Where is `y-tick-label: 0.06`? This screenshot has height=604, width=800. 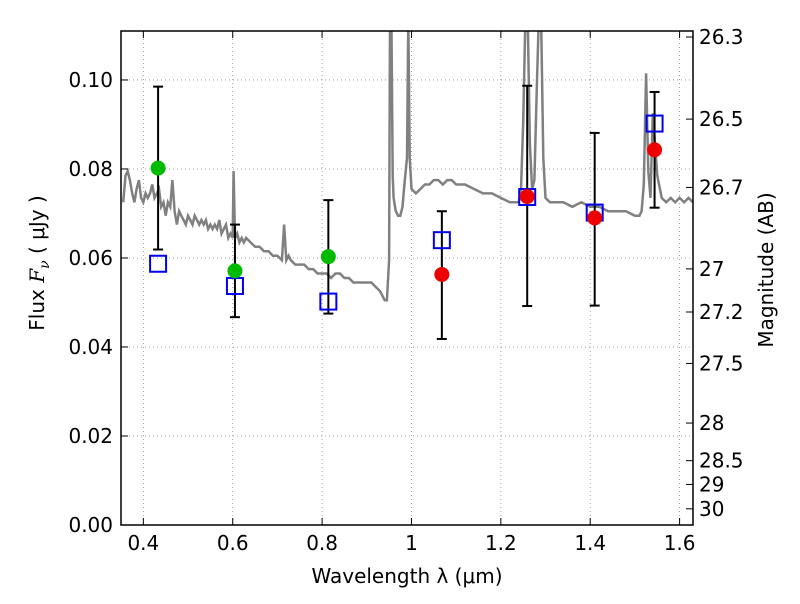
y-tick-label: 0.06 is located at coordinates (90, 258).